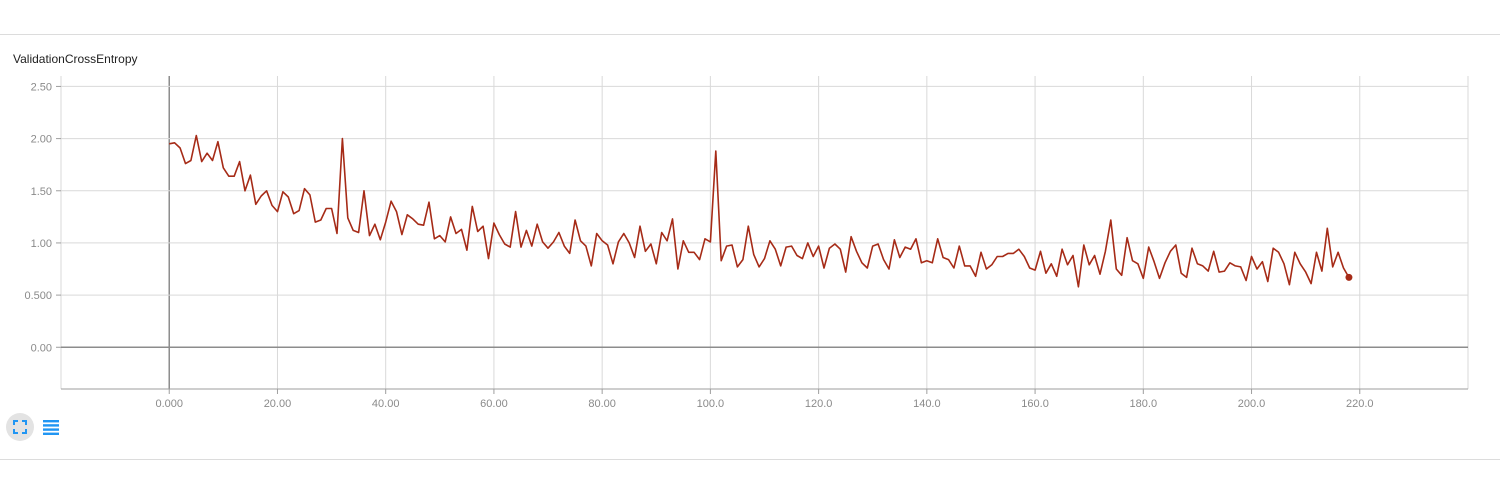  I want to click on x-tick-label: 180.0, so click(1144, 404).